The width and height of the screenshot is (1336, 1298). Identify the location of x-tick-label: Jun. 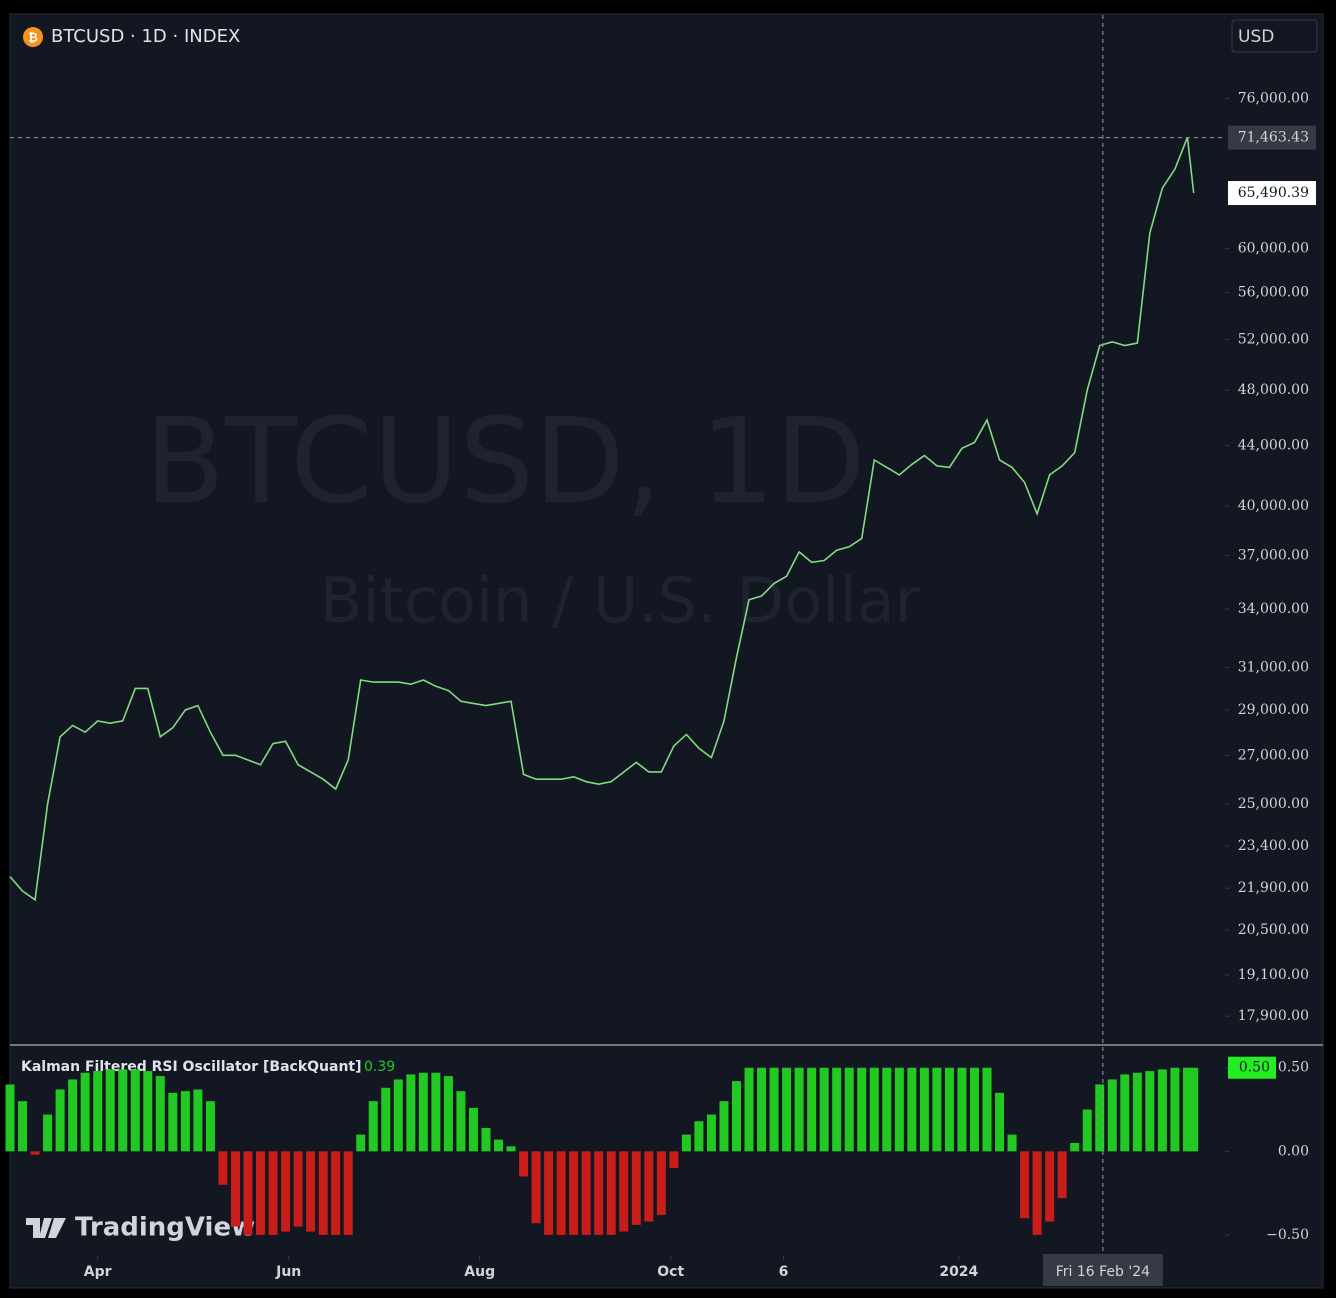
(288, 1272).